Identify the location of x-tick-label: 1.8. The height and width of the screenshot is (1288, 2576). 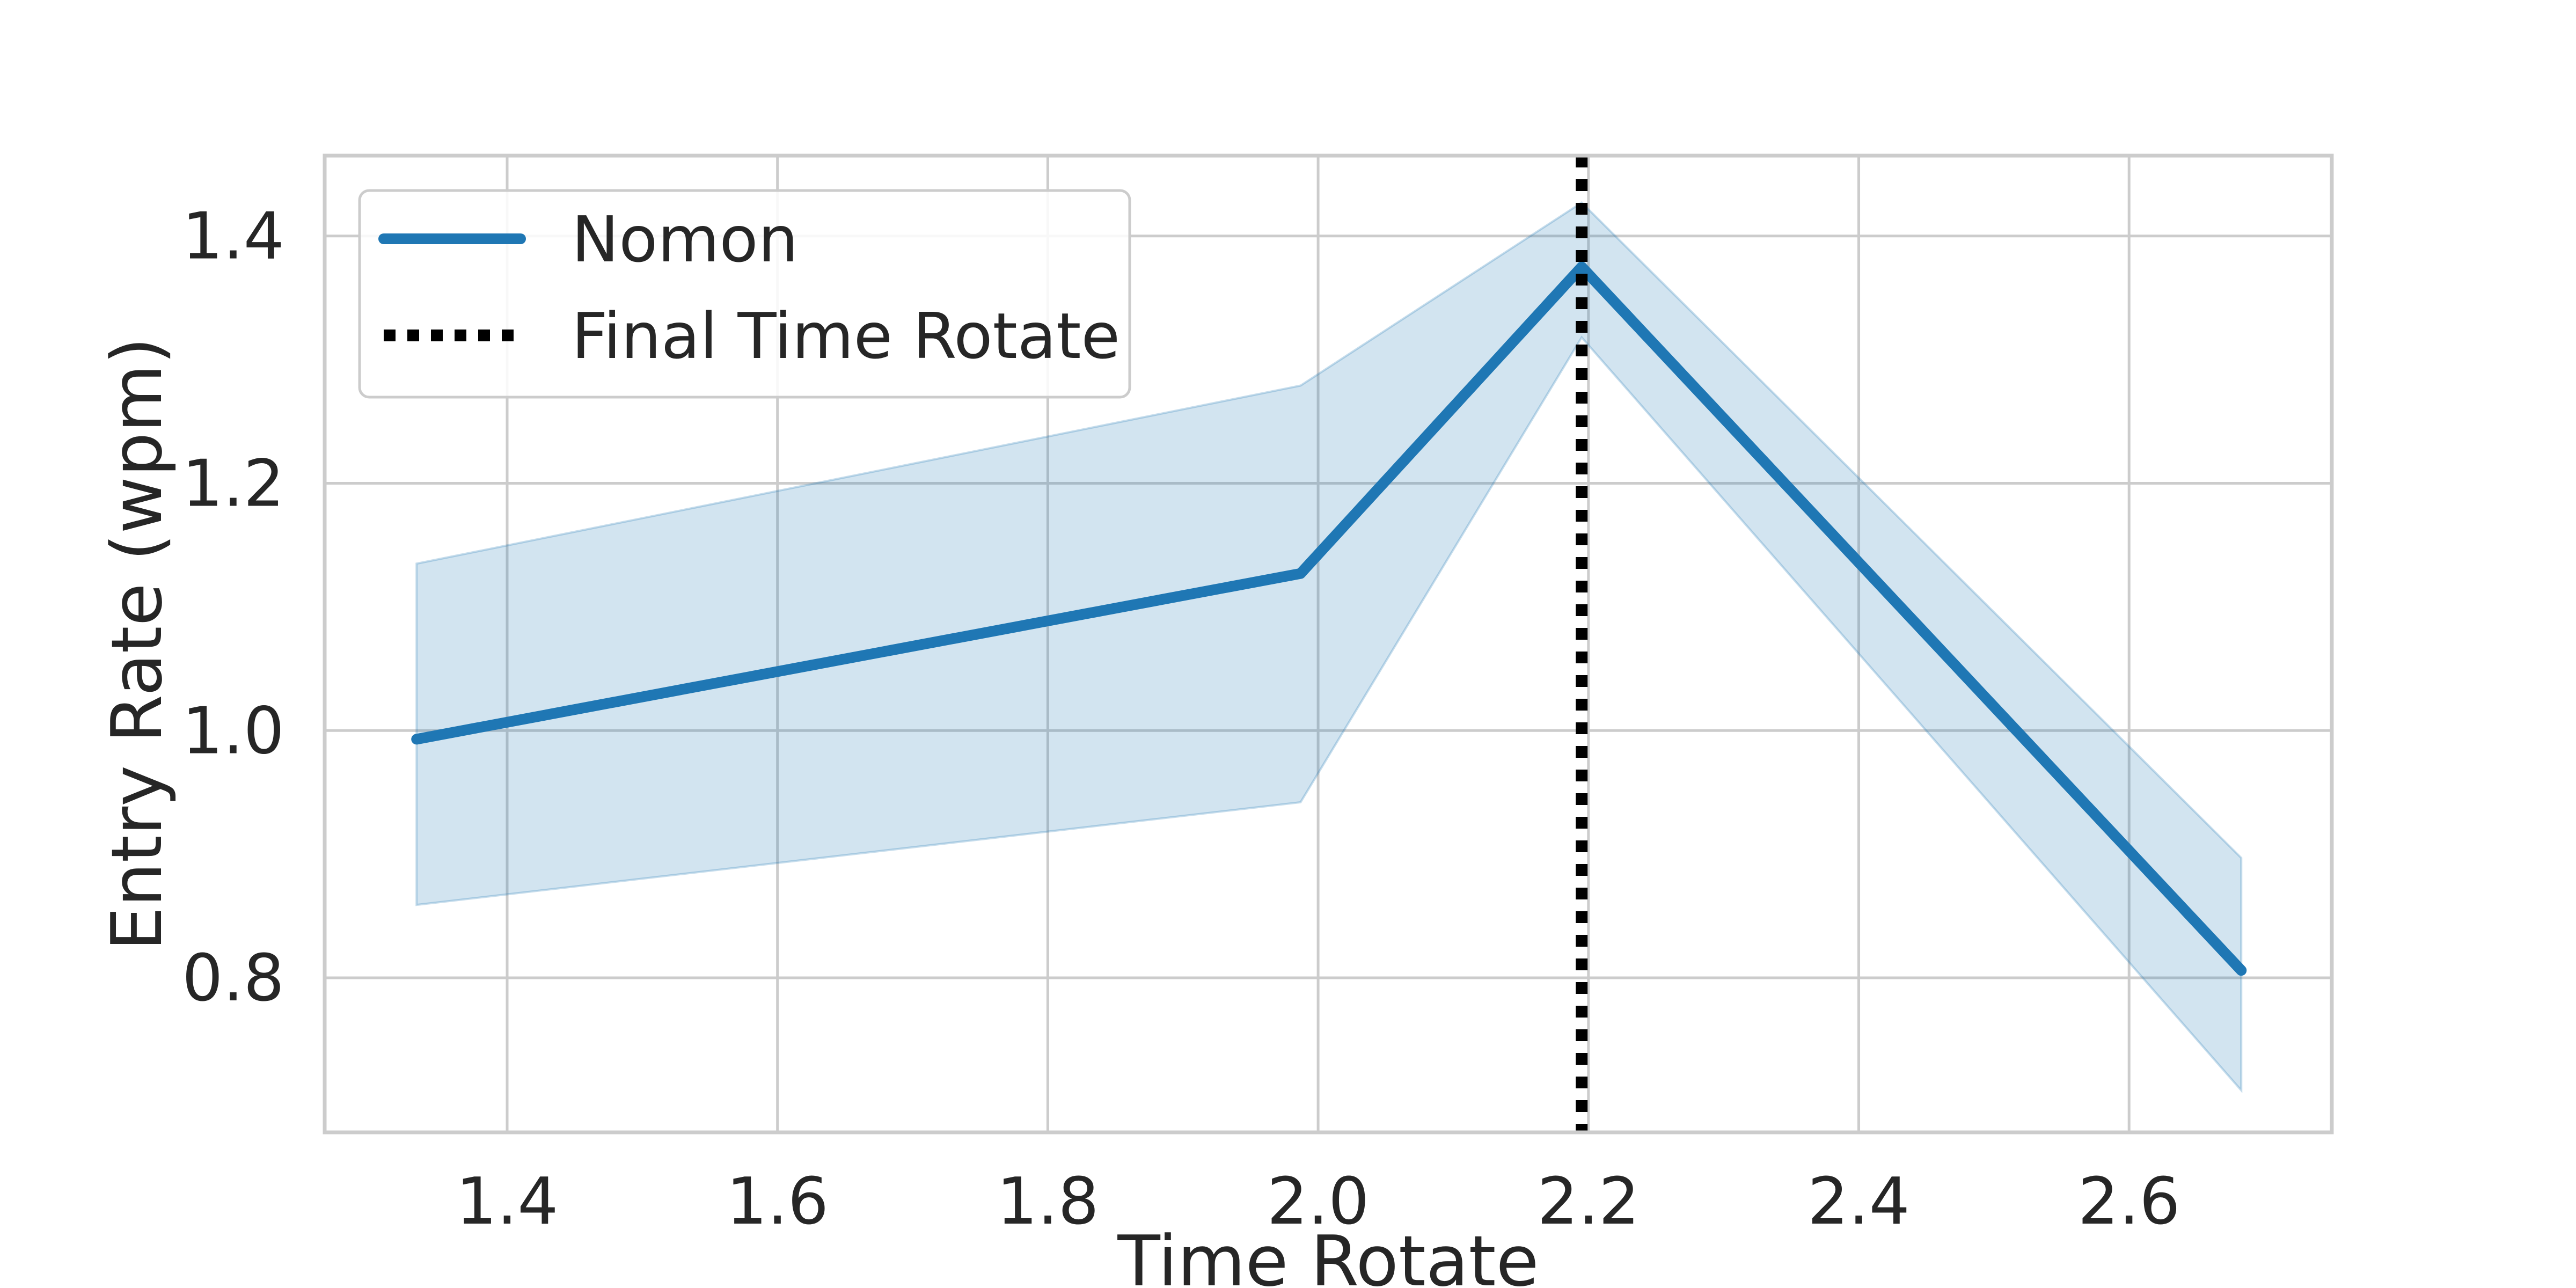
(1048, 1202).